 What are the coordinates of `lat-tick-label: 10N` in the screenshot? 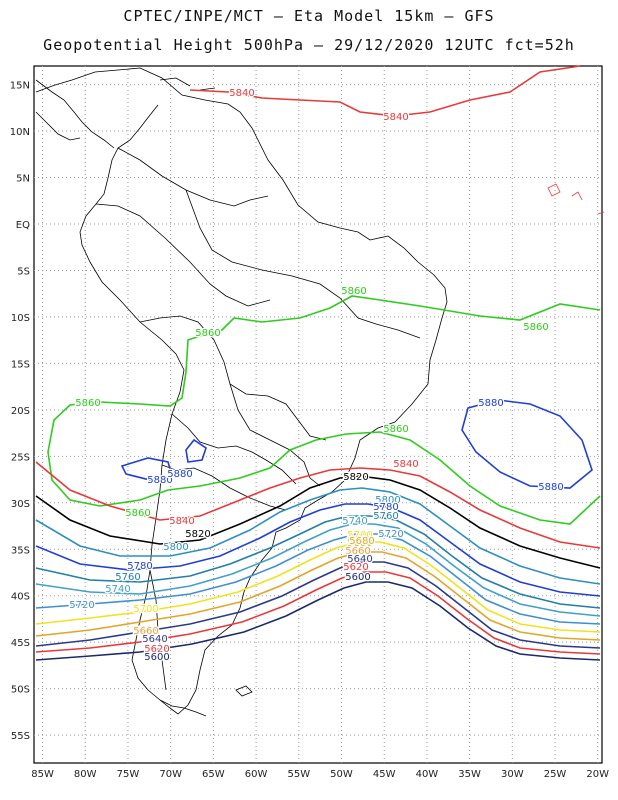 It's located at (20, 132).